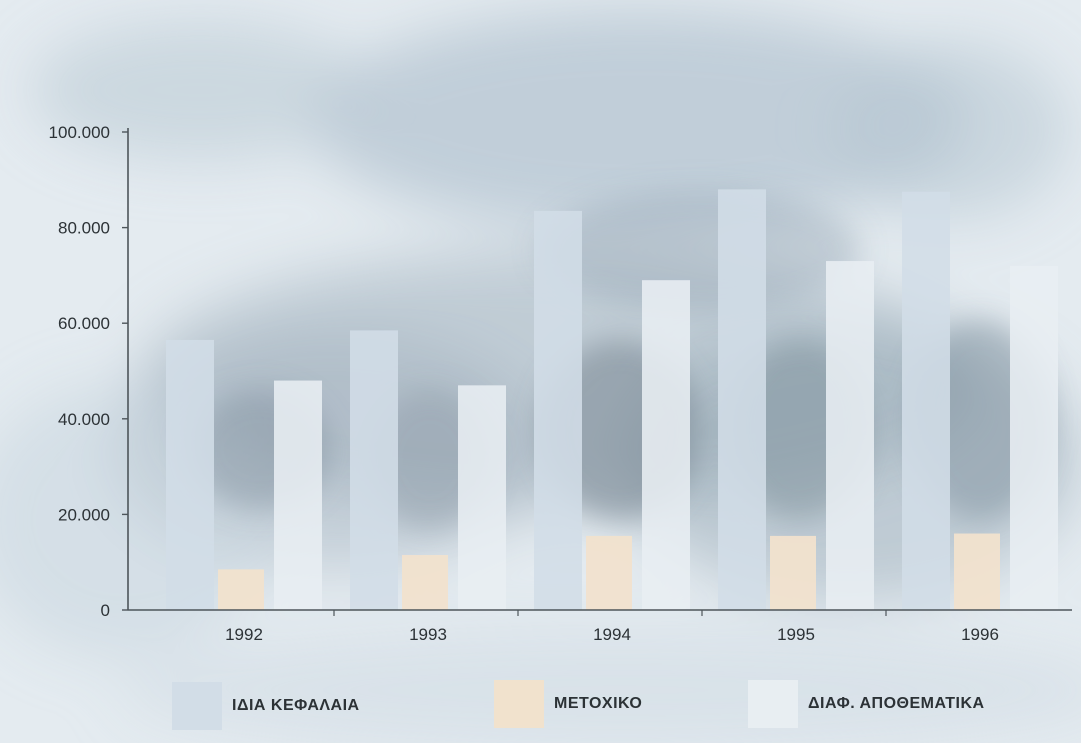 Image resolution: width=1081 pixels, height=743 pixels. I want to click on legend-swatch-reserves, so click(773, 704).